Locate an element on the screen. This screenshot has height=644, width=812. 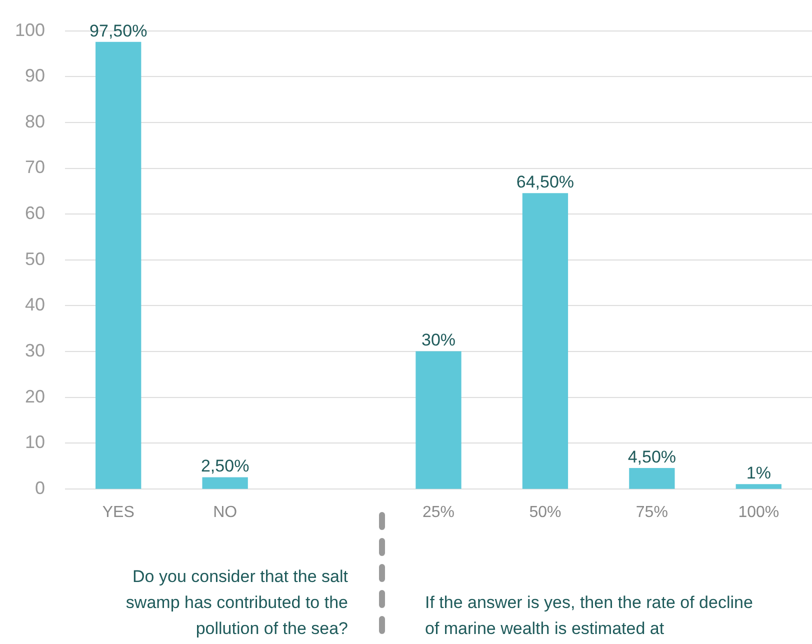
data-label: 4,50% is located at coordinates (652, 457).